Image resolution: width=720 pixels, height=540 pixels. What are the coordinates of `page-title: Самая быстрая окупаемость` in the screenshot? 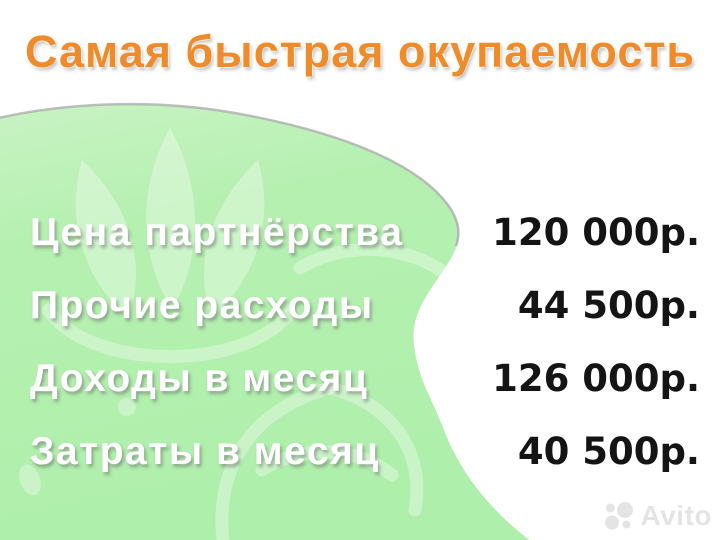 It's located at (360, 51).